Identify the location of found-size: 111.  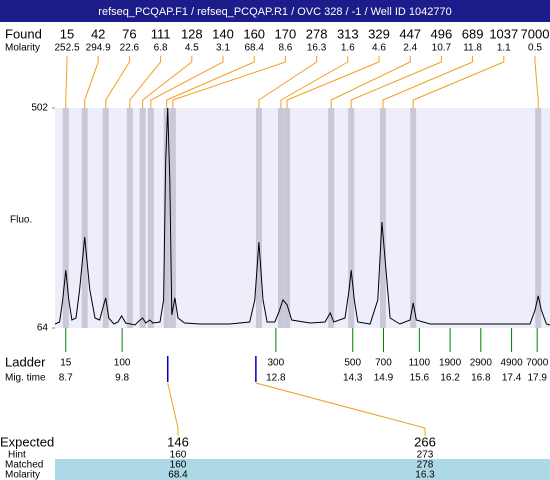
(161, 33).